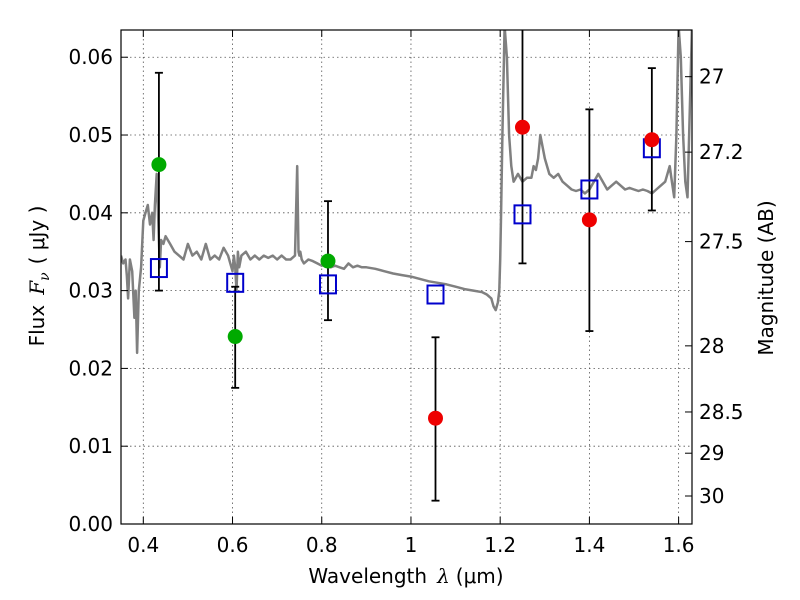 The width and height of the screenshot is (800, 600). What do you see at coordinates (90, 446) in the screenshot?
I see `y-tick-label: 0.01` at bounding box center [90, 446].